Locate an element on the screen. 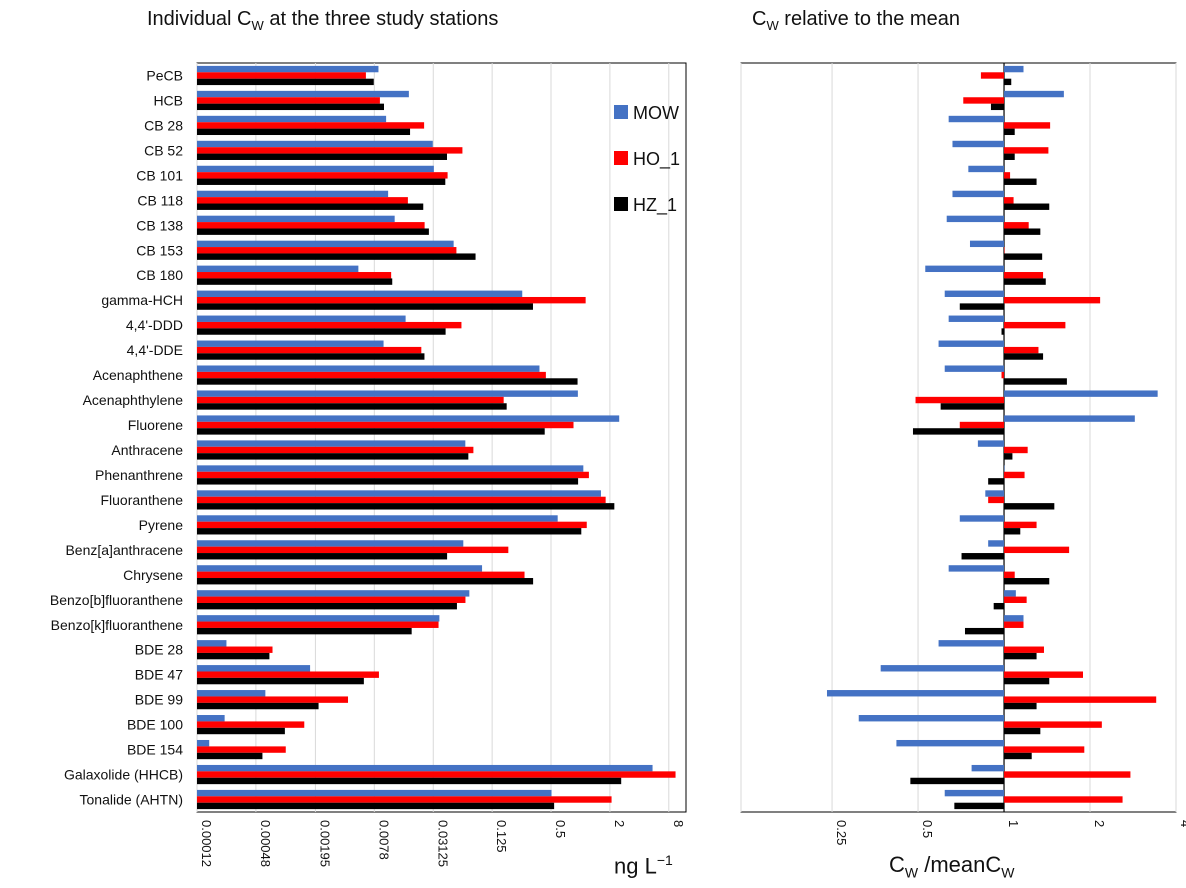  left-bar-bde-47-mow is located at coordinates (254, 668).